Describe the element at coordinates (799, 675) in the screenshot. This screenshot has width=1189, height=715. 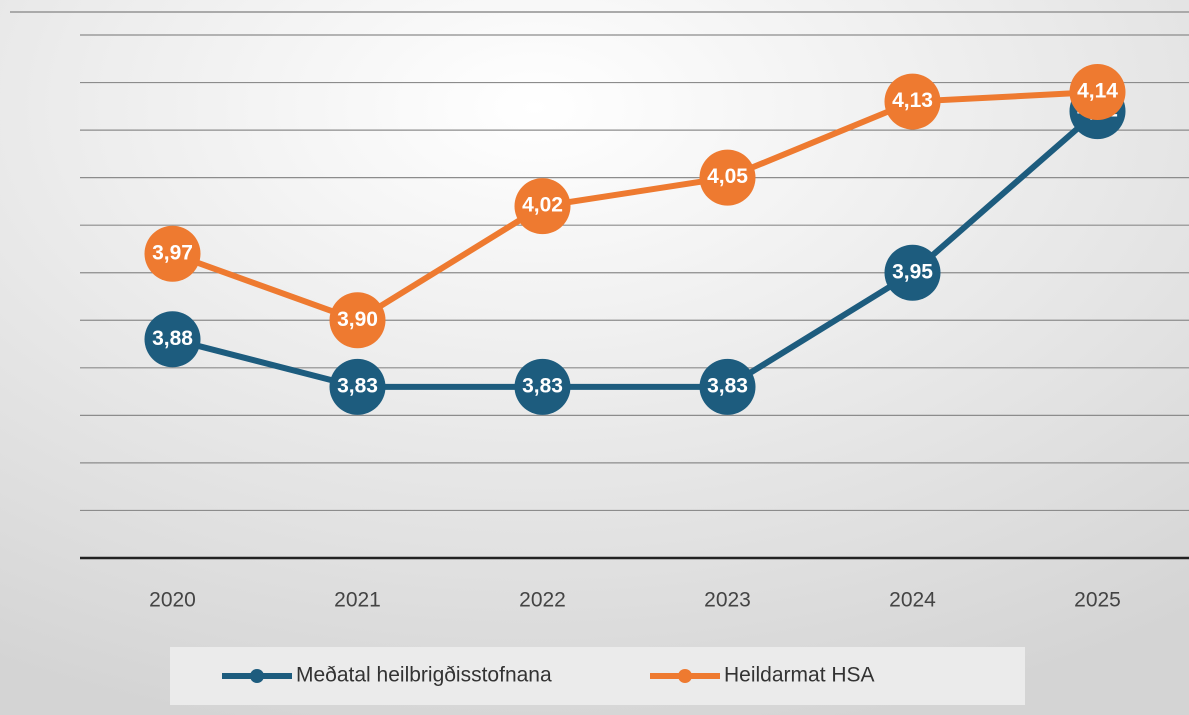
I see `legend-label: Heildarmat HSA` at that location.